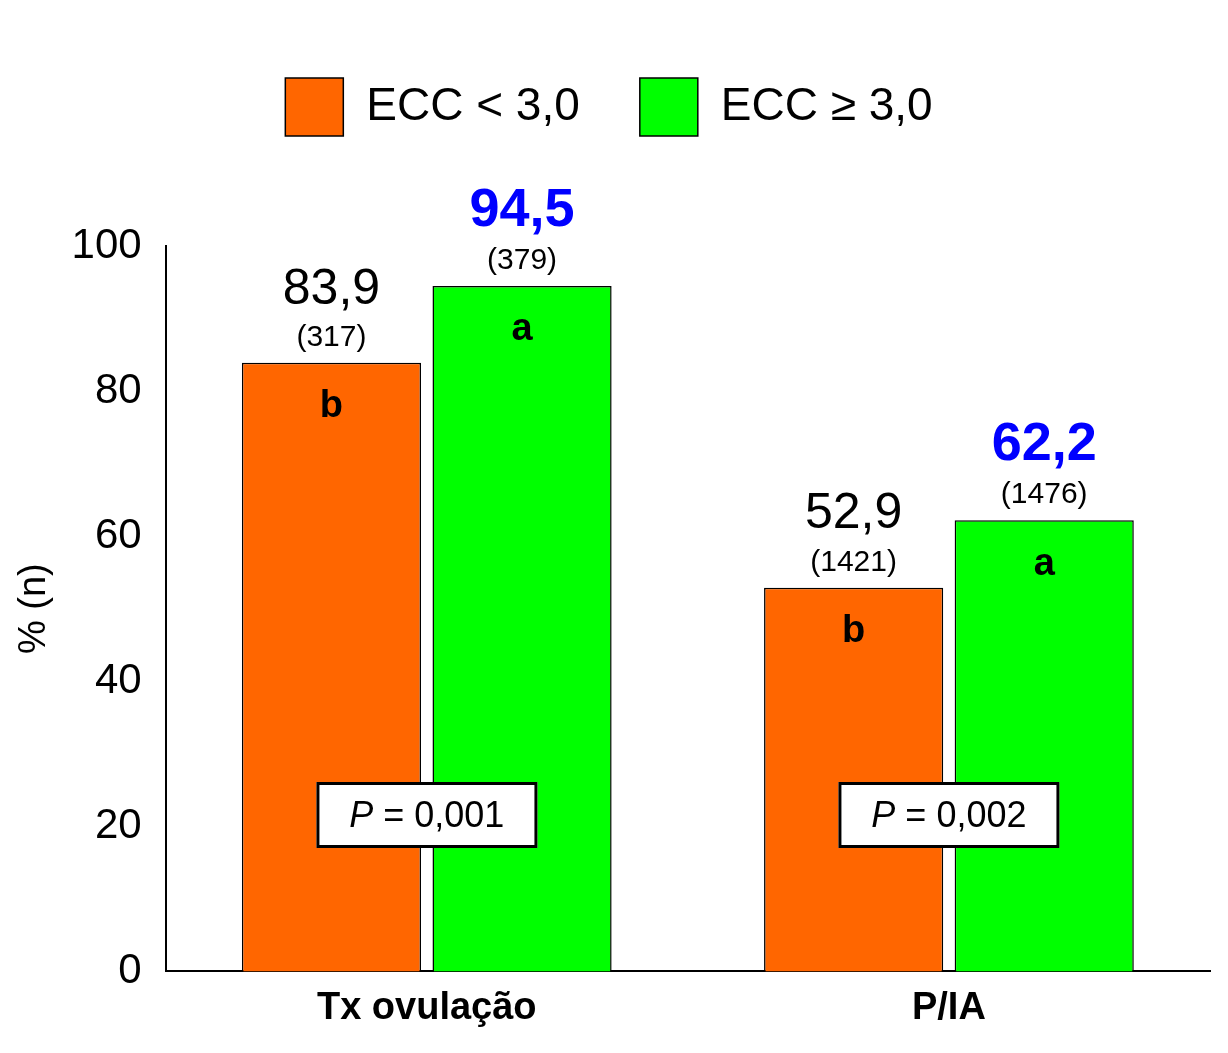  I want to click on y-tick-label: 100, so click(106, 243).